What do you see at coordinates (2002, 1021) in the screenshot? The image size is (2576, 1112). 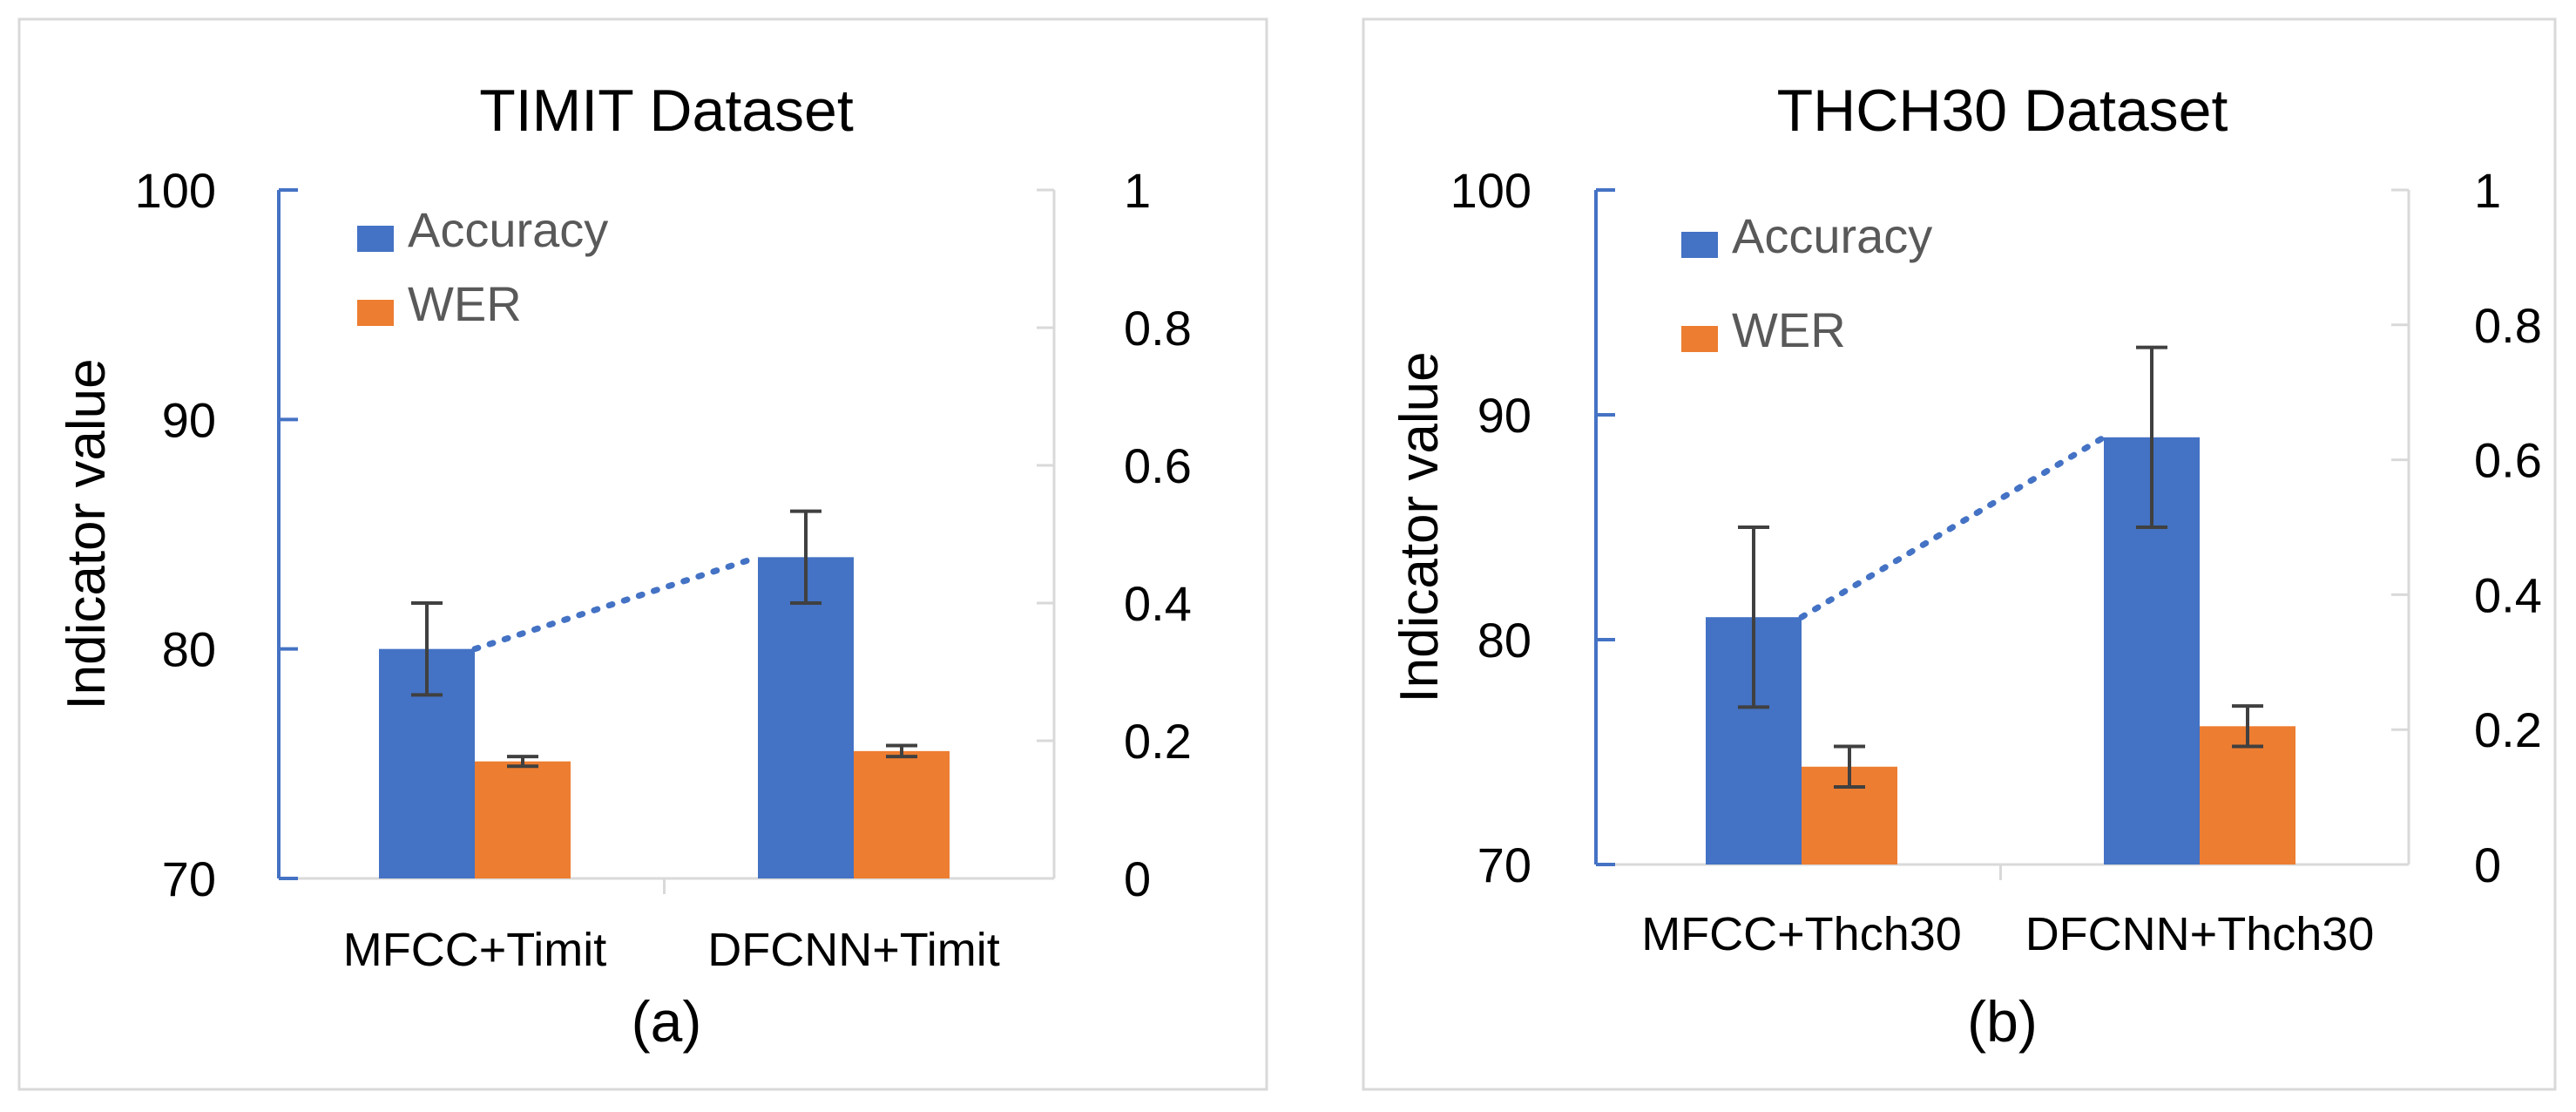 I see `chart-caption: (b)` at bounding box center [2002, 1021].